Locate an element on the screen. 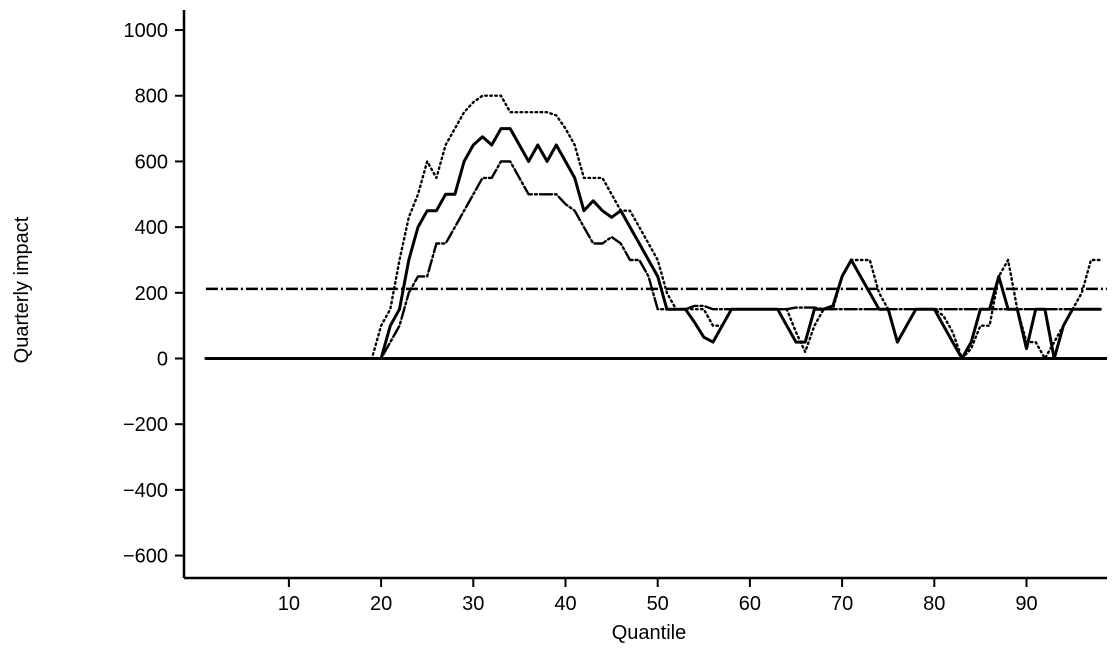  x-tick-label: 70 is located at coordinates (842, 604).